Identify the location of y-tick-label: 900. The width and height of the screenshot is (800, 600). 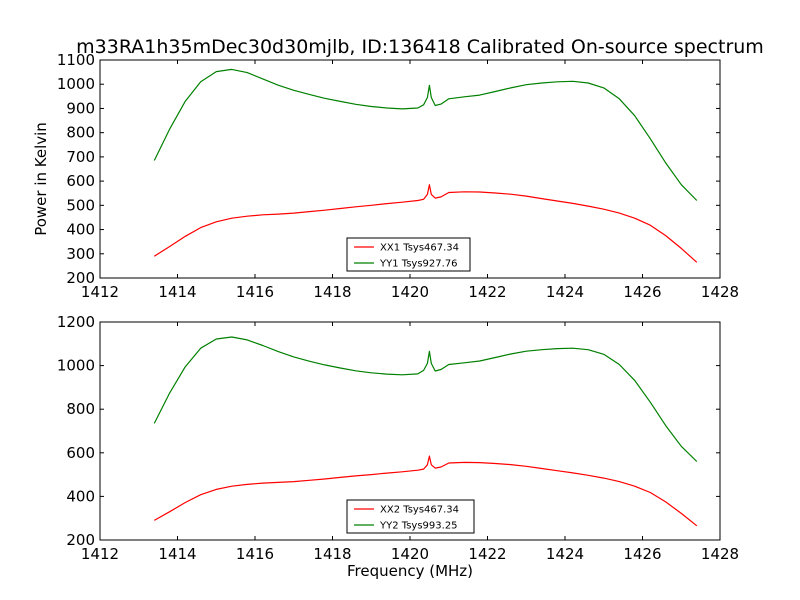
(80, 108).